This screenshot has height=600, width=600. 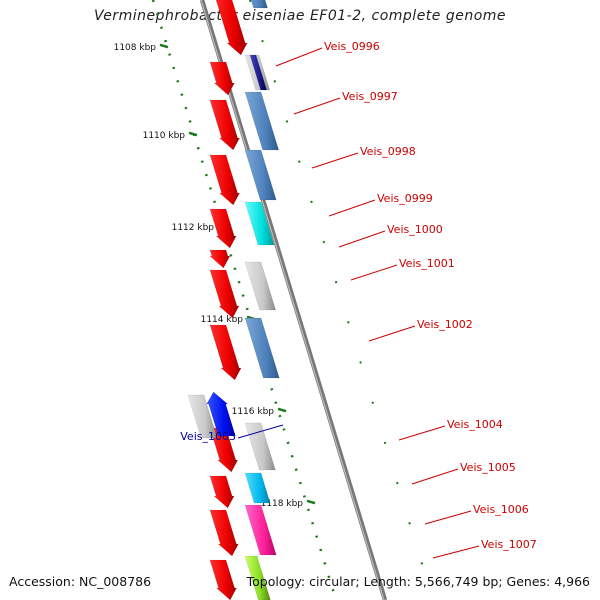 I want to click on gene-label: Veis_1004, so click(x=475, y=424).